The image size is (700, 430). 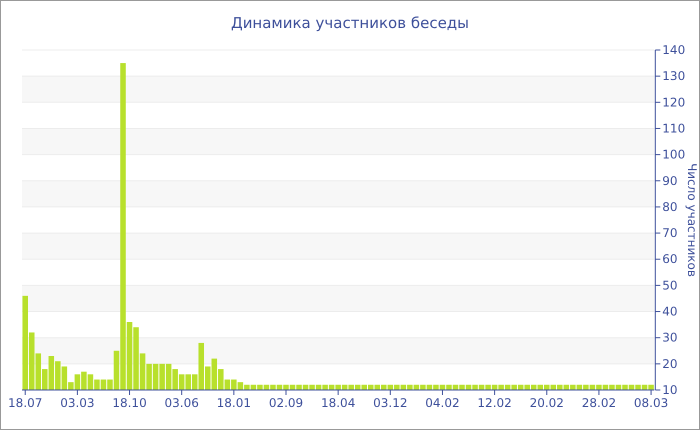 I want to click on x-tick-label: 02.09, so click(x=286, y=403).